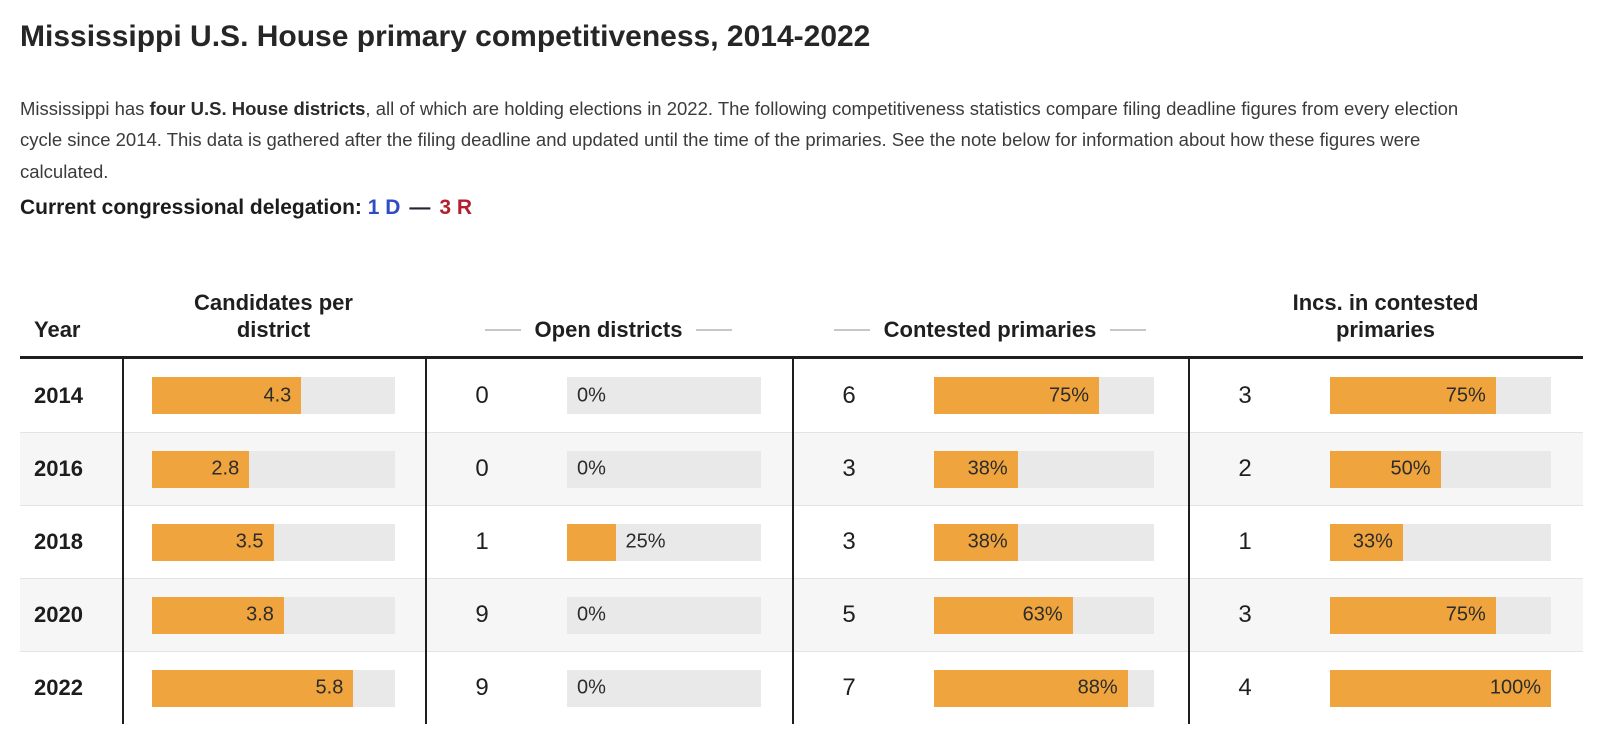 The image size is (1600, 745). I want to click on incs-bar-track: 50%, so click(1440, 469).